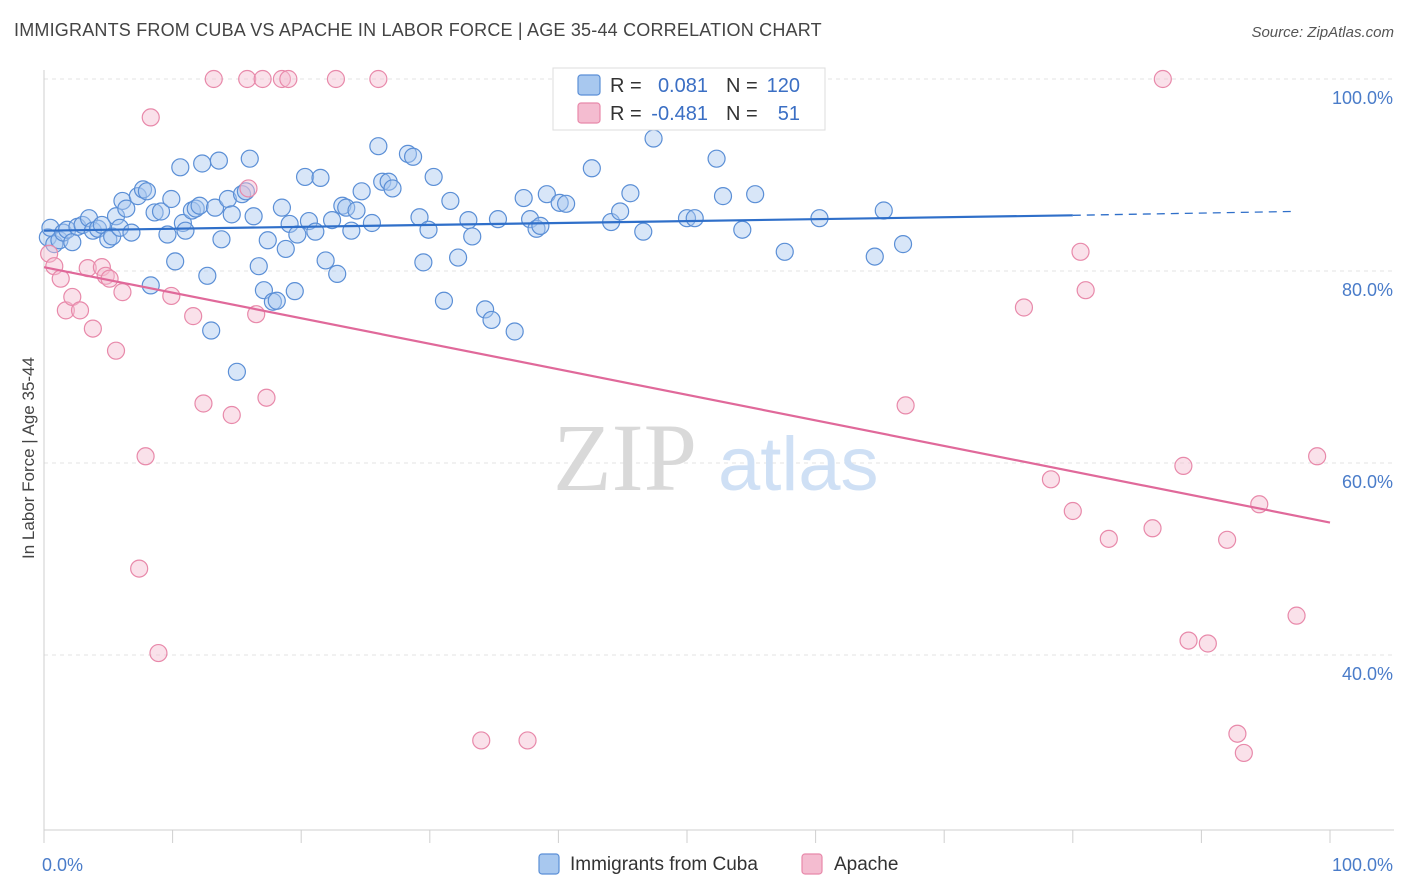 Image resolution: width=1406 pixels, height=892 pixels. I want to click on watermark-atlas: atlas, so click(798, 464).